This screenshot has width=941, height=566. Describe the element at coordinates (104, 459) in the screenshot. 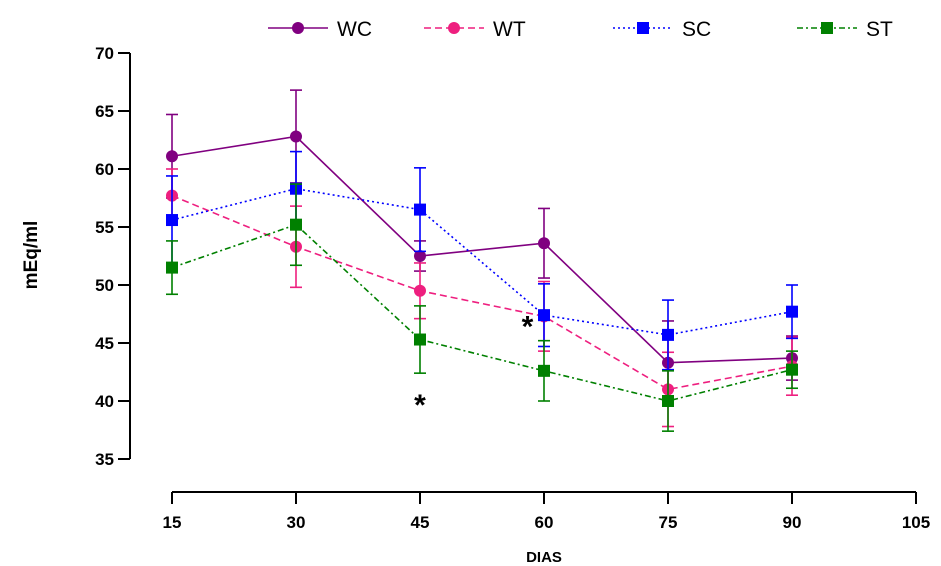

I see `y-tick-label: 35` at that location.